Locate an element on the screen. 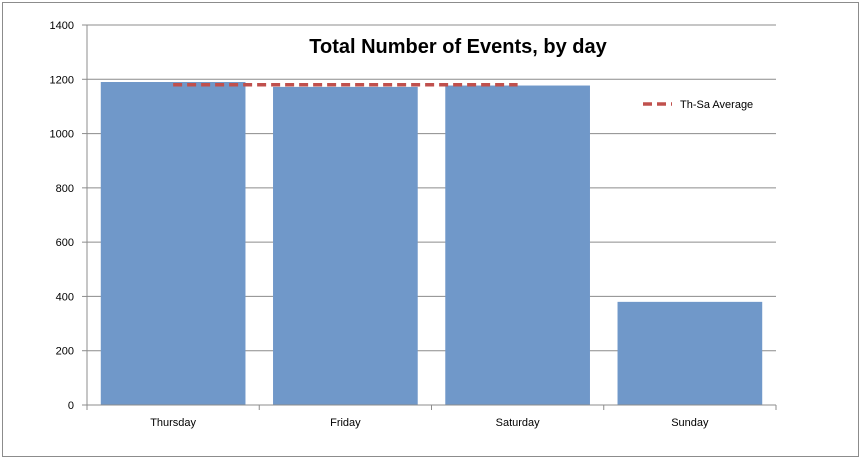 The height and width of the screenshot is (460, 863). y-tick-label: 200 is located at coordinates (65, 352).